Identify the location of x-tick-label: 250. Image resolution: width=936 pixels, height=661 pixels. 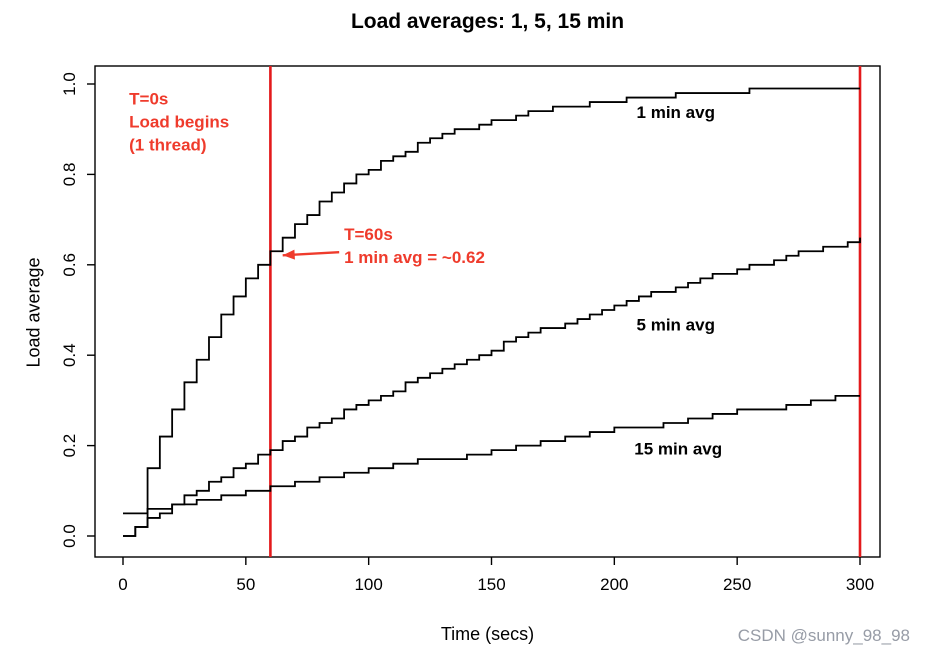
(737, 584).